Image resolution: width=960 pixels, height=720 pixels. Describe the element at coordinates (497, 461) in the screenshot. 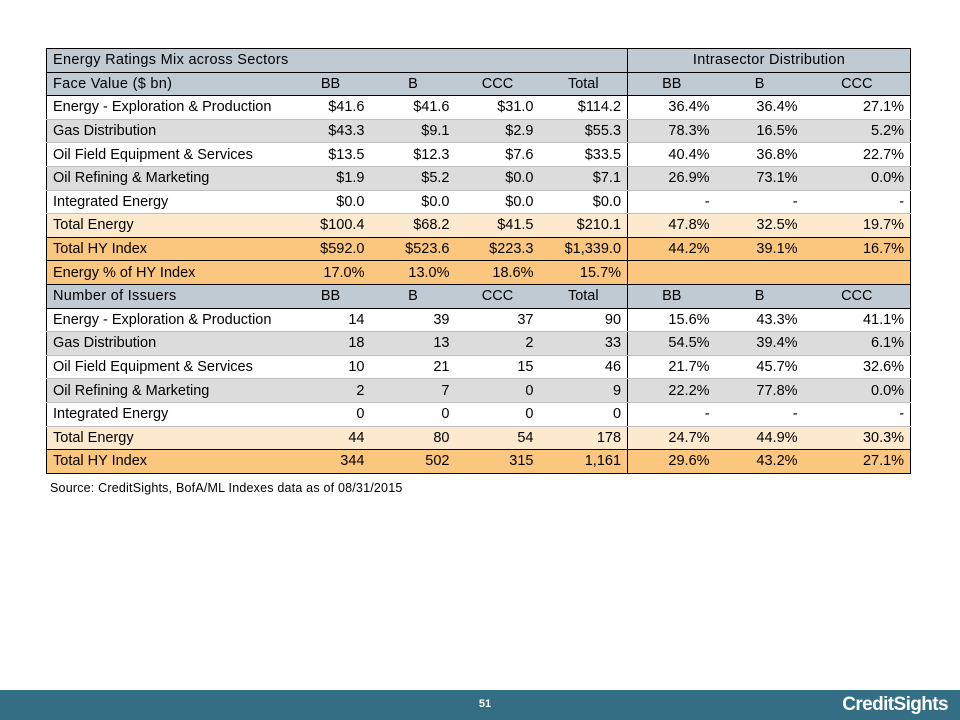

I see `table-cell: 315` at that location.